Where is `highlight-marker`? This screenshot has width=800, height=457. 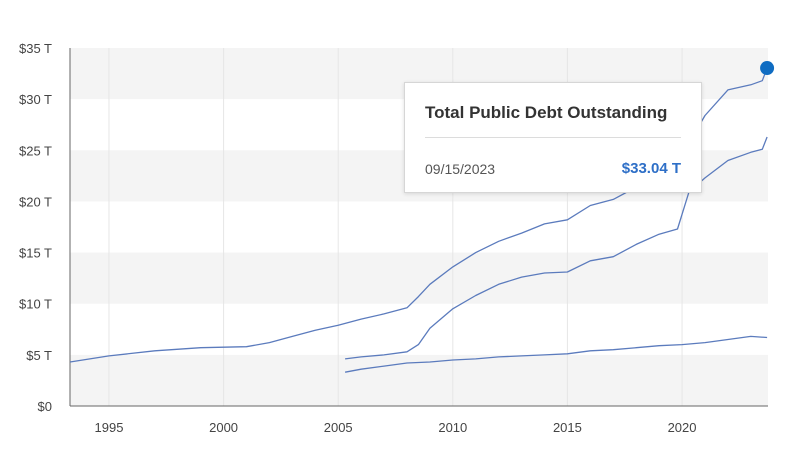
highlight-marker is located at coordinates (767, 68).